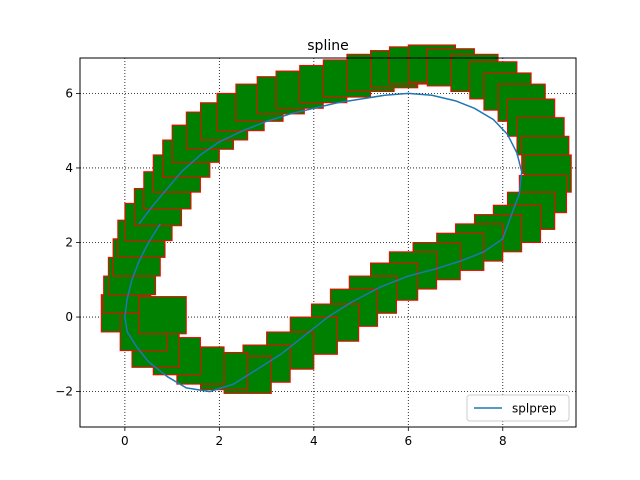  What do you see at coordinates (220, 441) in the screenshot?
I see `x-tick-label-1: 2` at bounding box center [220, 441].